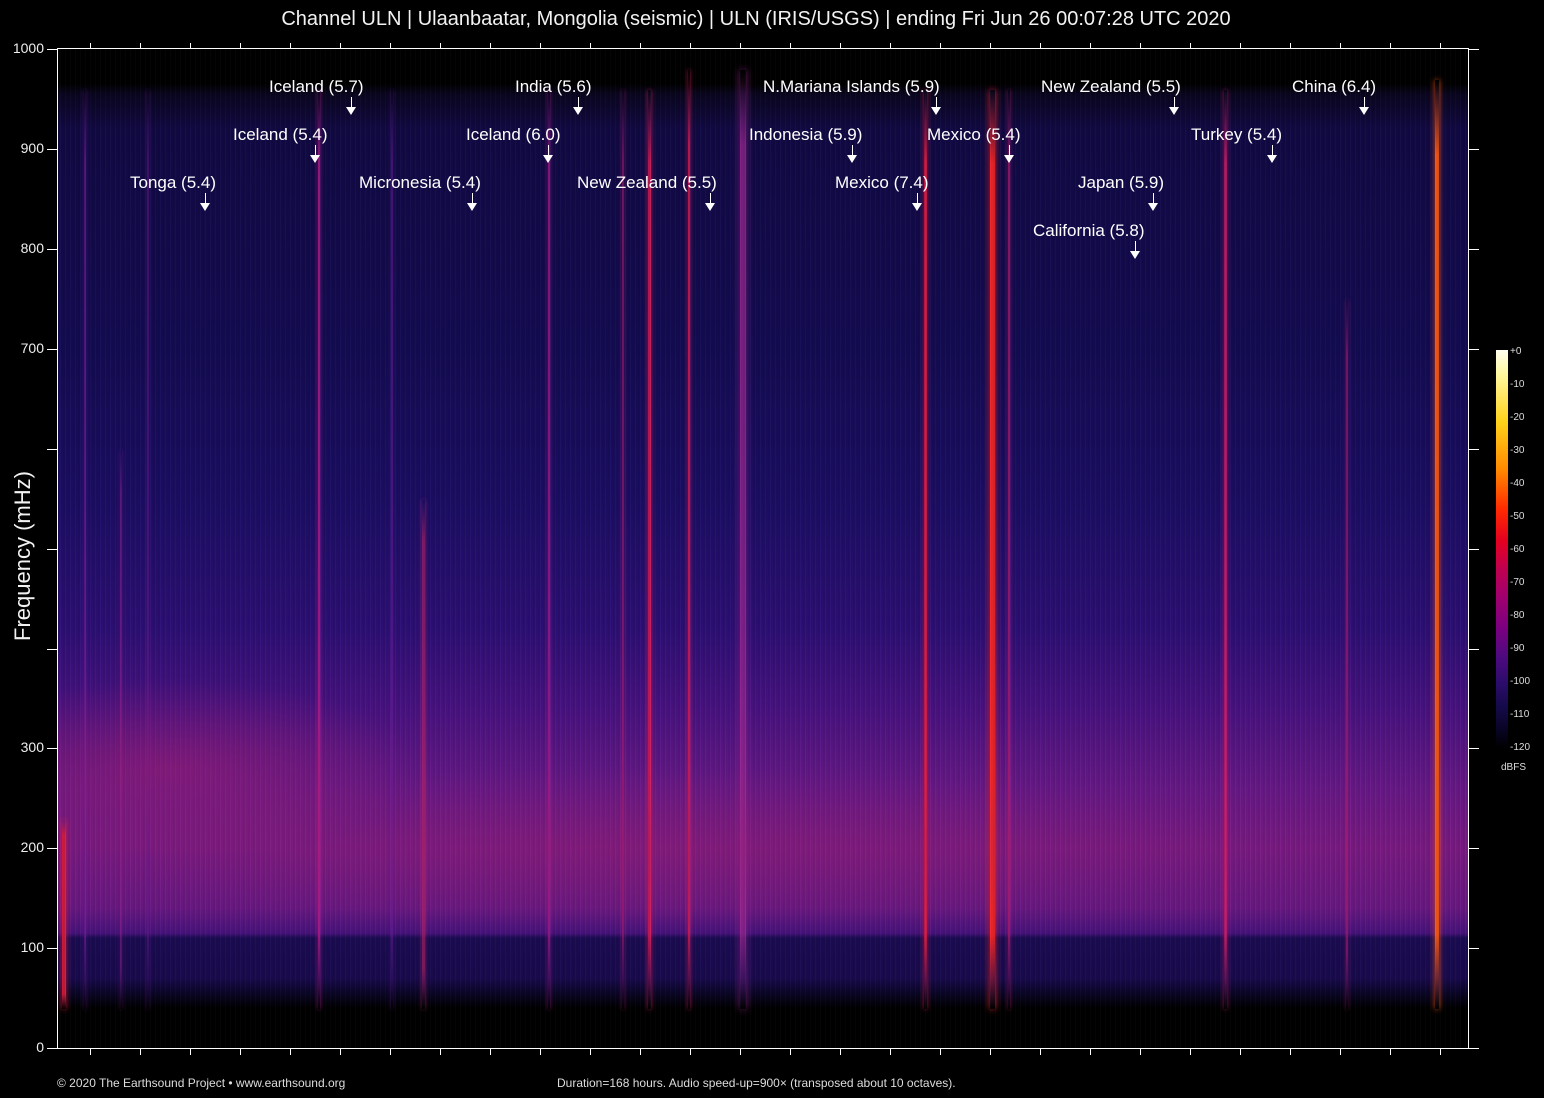 Image resolution: width=1544 pixels, height=1098 pixels. What do you see at coordinates (1517, 582) in the screenshot?
I see `colorbar-tick-label: -70` at bounding box center [1517, 582].